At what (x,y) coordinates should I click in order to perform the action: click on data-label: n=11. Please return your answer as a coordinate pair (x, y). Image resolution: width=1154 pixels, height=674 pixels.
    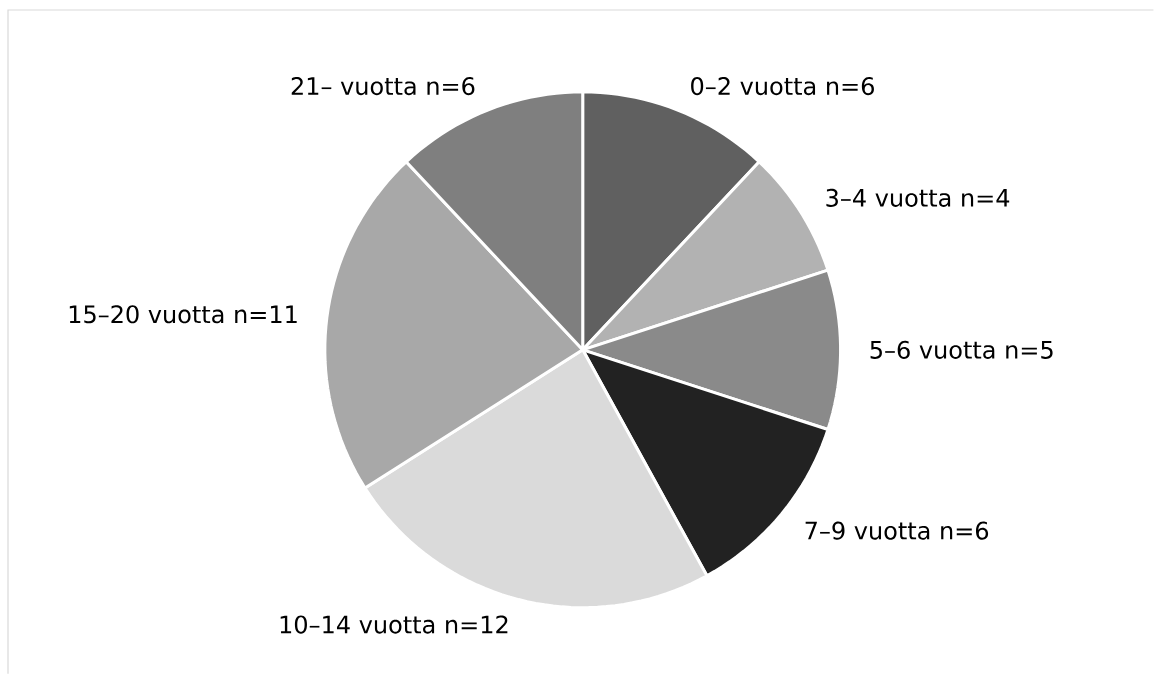
    Looking at the image, I should click on (266, 314).